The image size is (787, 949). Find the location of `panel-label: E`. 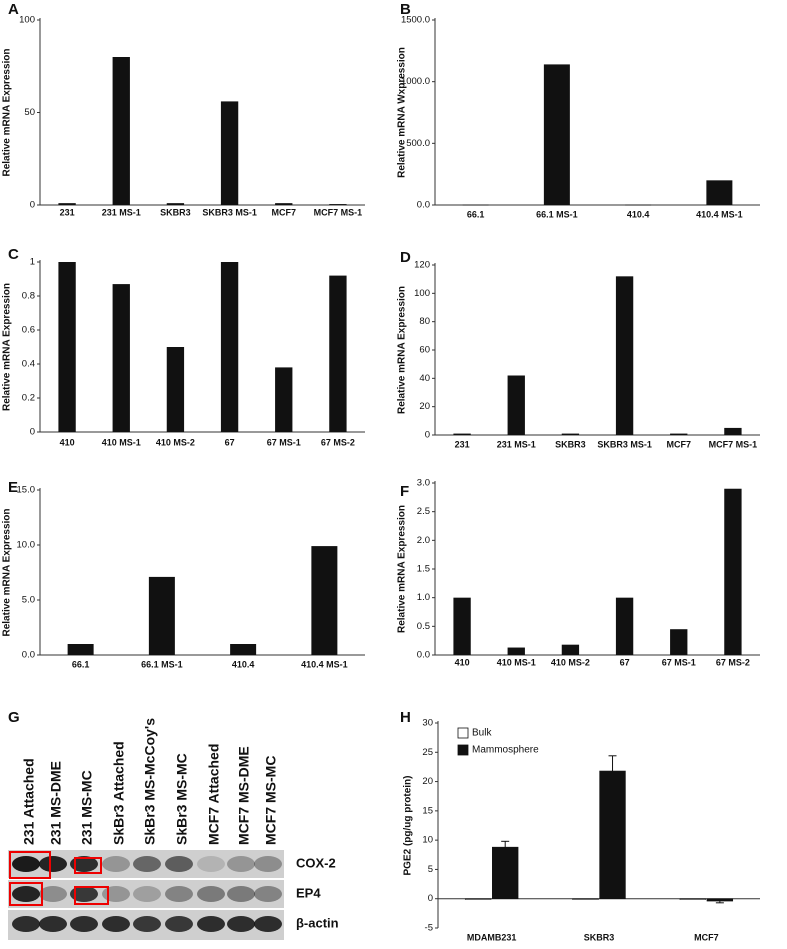

panel-label: E is located at coordinates (13, 487).